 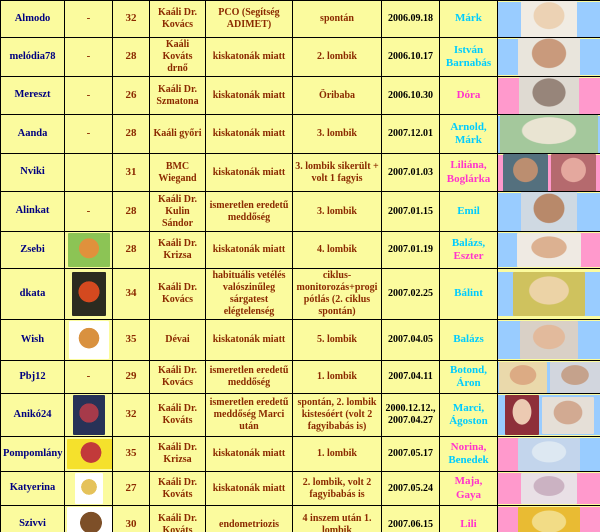 I want to click on avatar-flowers-ladybug-photo, so click(x=88, y=294).